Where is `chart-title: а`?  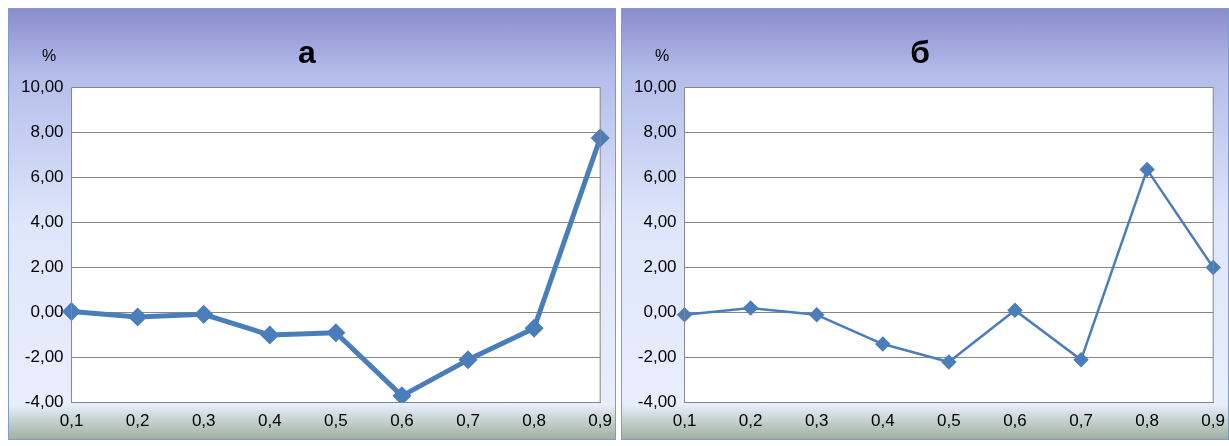 chart-title: а is located at coordinates (307, 52).